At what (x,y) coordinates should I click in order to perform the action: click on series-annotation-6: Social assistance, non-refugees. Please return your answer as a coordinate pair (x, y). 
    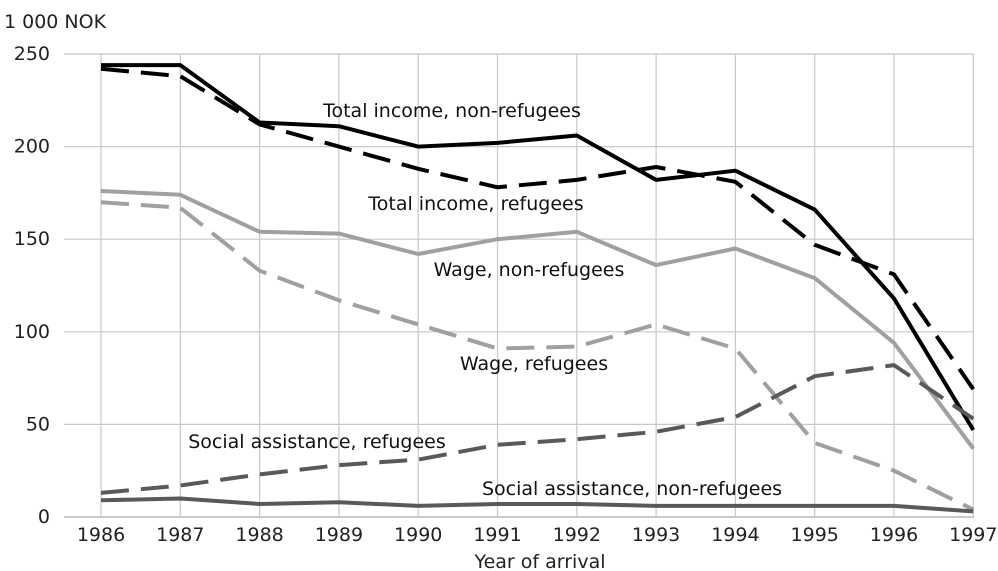
    Looking at the image, I should click on (632, 489).